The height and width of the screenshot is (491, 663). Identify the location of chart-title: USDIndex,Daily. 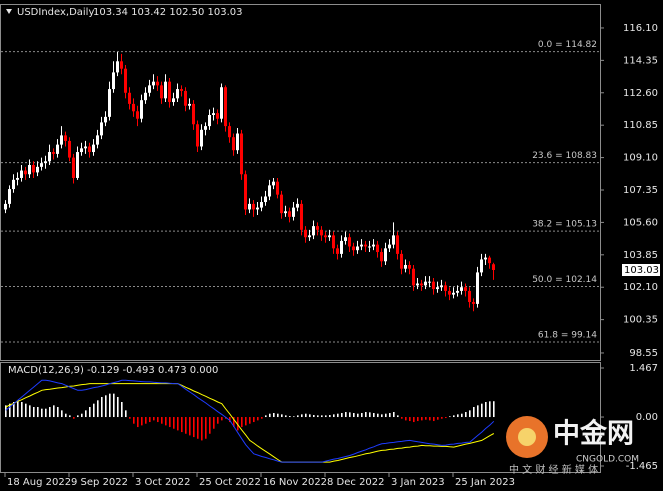
(55, 12).